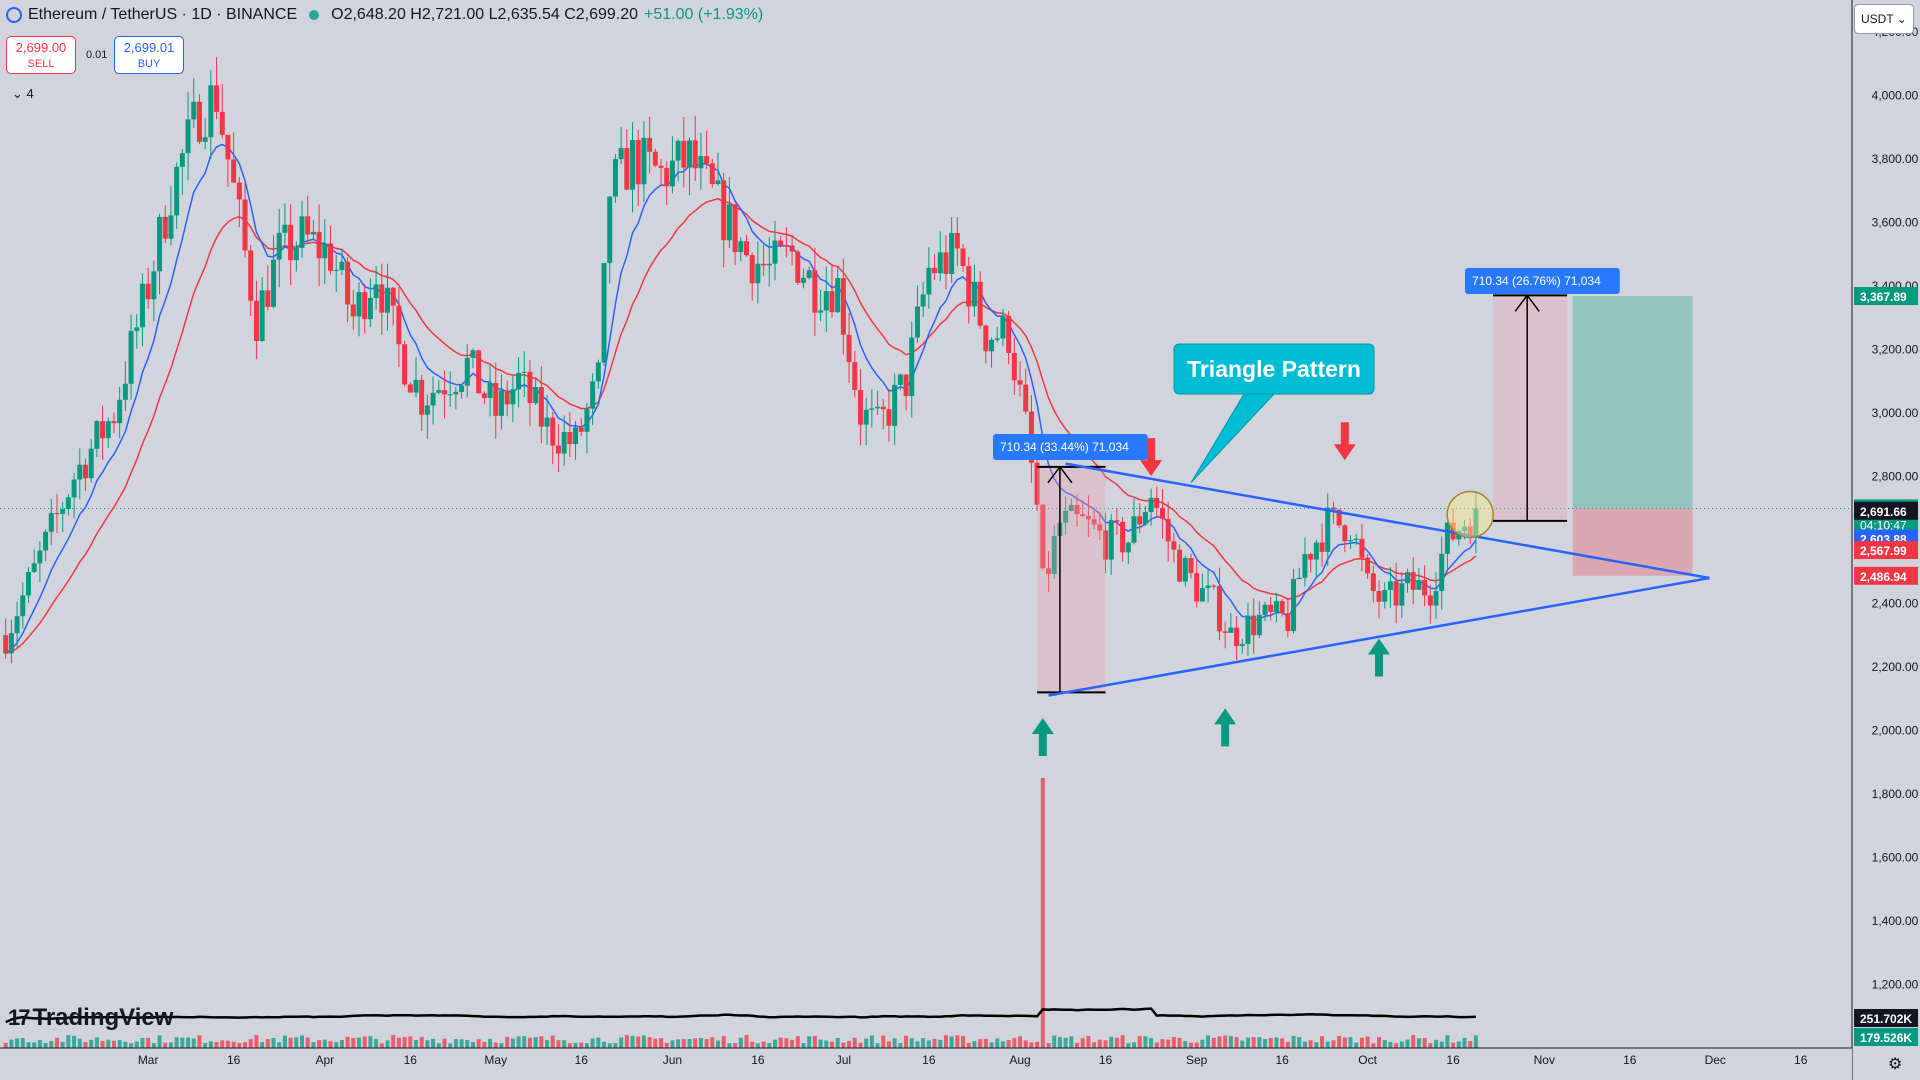  What do you see at coordinates (163, 14) in the screenshot?
I see `symbol-title: Ethereum / TetherUS · 1D · BINANCE` at bounding box center [163, 14].